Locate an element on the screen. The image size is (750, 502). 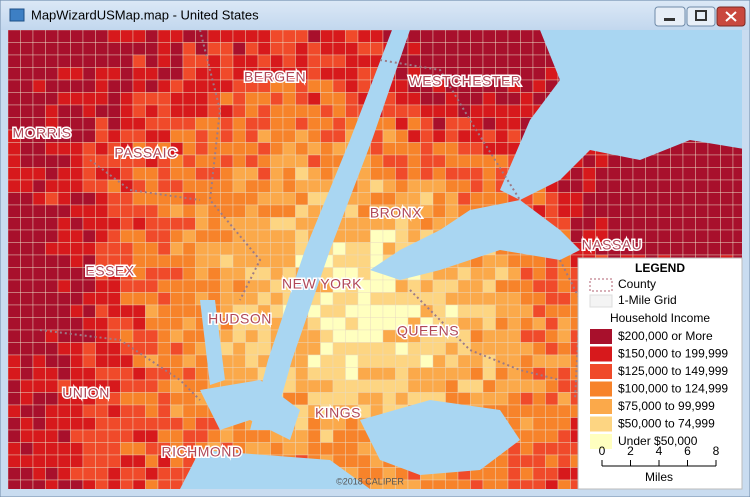
maximize-button is located at coordinates (701, 16).